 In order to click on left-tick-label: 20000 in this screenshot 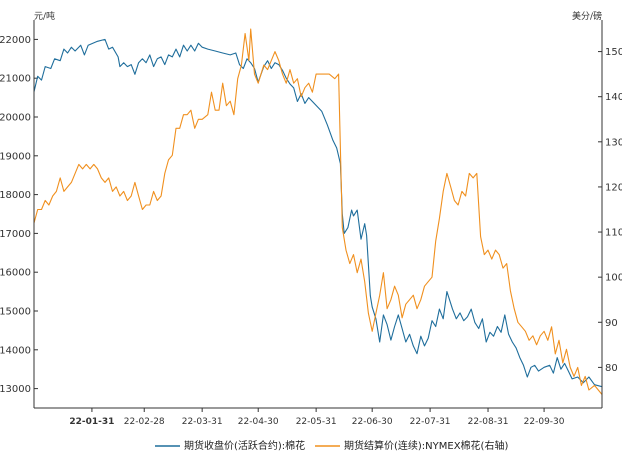, I will do `click(15, 118)`.